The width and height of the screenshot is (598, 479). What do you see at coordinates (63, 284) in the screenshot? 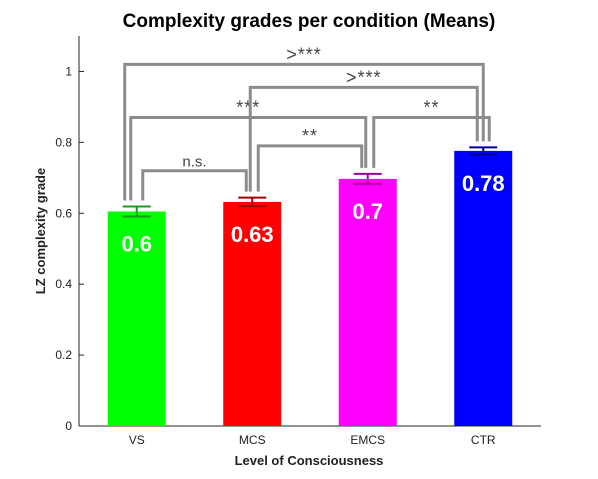
I see `y-tick-label: 0.4` at bounding box center [63, 284].